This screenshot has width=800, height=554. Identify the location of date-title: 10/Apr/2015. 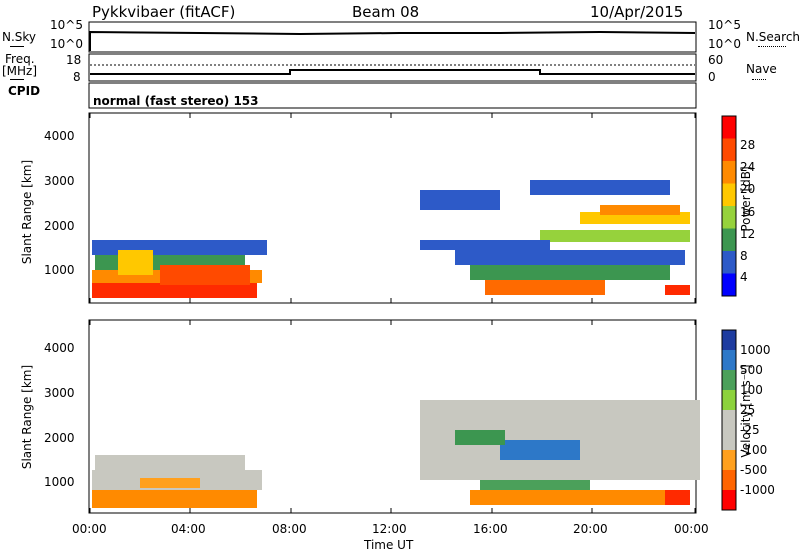
(637, 12).